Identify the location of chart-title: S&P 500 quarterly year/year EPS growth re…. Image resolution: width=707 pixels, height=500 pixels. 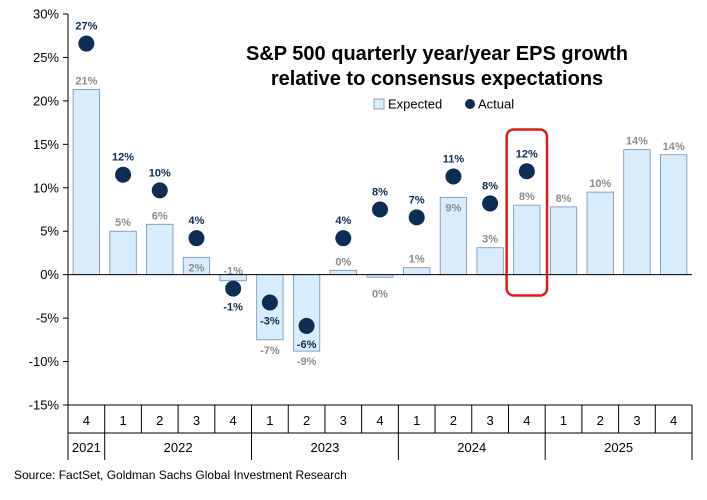
(437, 66).